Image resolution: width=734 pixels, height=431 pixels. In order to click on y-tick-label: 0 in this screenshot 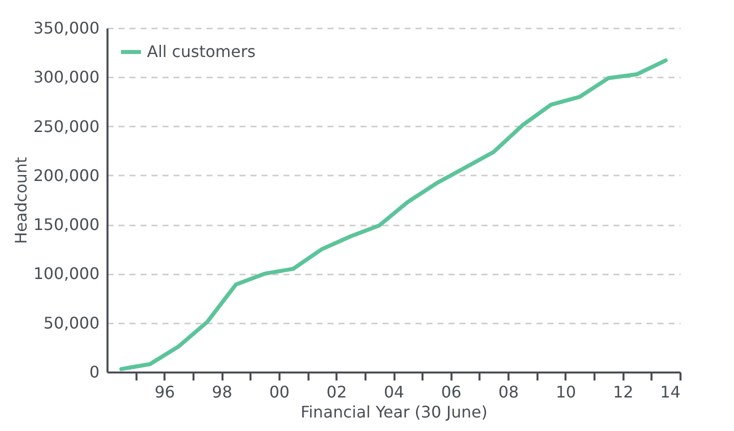, I will do `click(94, 372)`.